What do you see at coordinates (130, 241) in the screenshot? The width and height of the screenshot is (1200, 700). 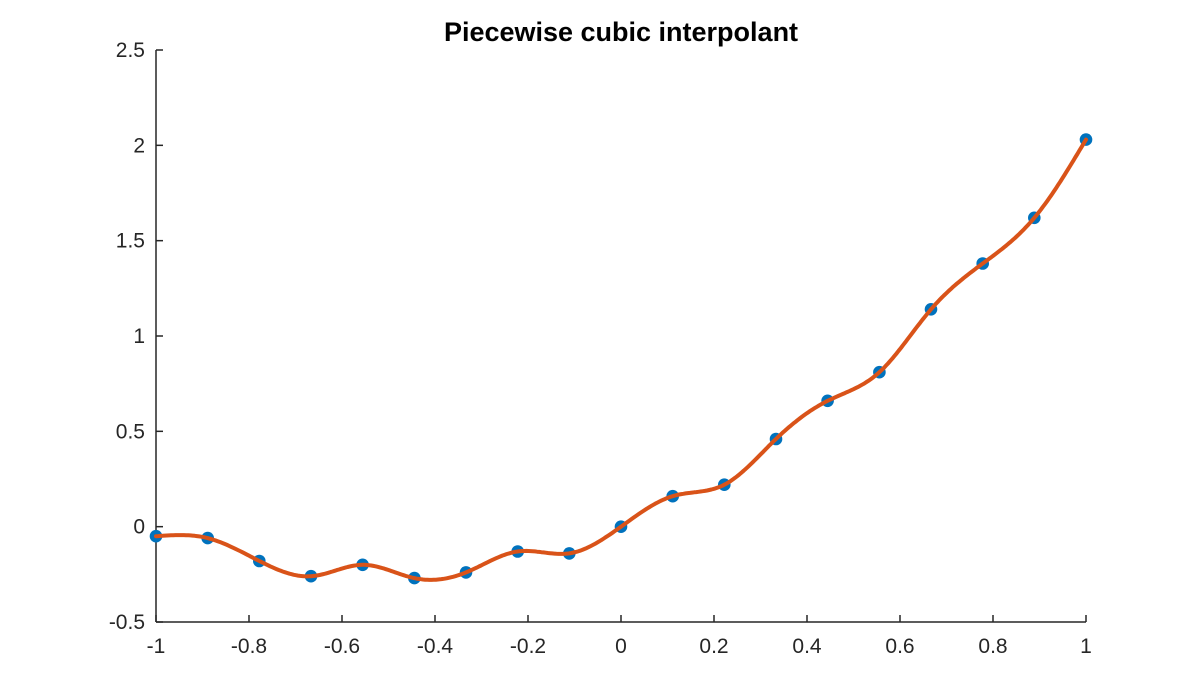 I see `y-tick-label: 1.5` at bounding box center [130, 241].